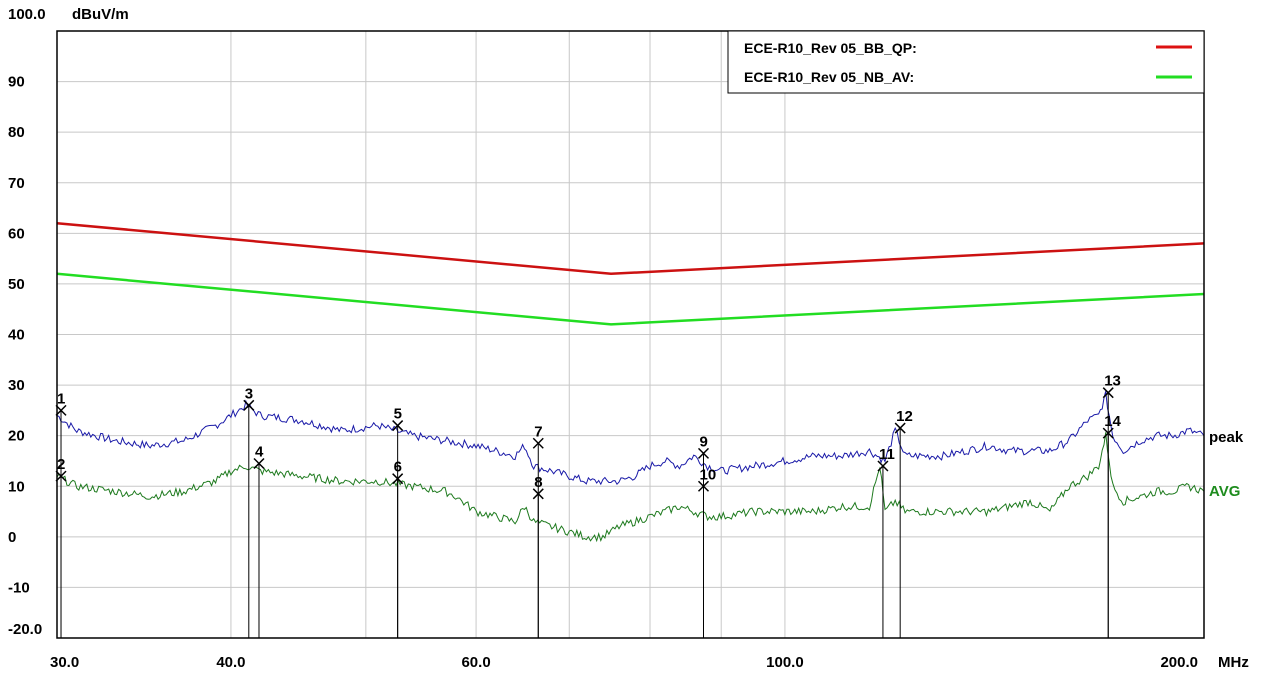 This screenshot has width=1270, height=675. What do you see at coordinates (16, 132) in the screenshot?
I see `y-tick-label: 80` at bounding box center [16, 132].